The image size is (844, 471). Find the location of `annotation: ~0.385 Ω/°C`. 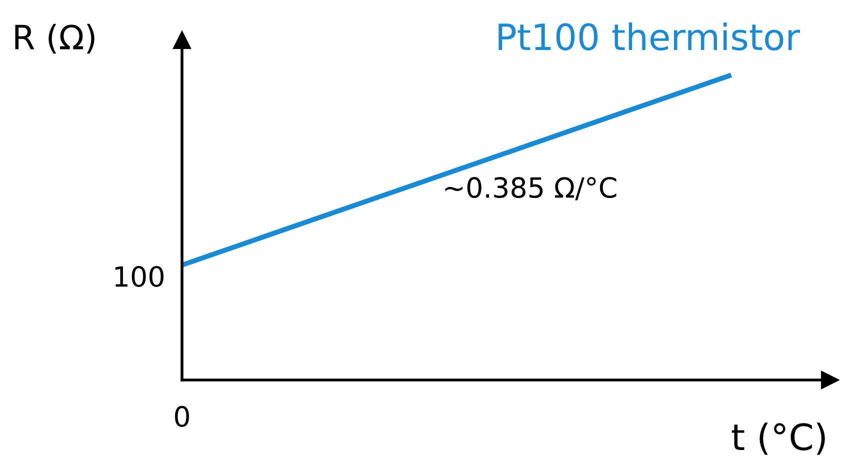

annotation: ~0.385 Ω/°C is located at coordinates (530, 188).